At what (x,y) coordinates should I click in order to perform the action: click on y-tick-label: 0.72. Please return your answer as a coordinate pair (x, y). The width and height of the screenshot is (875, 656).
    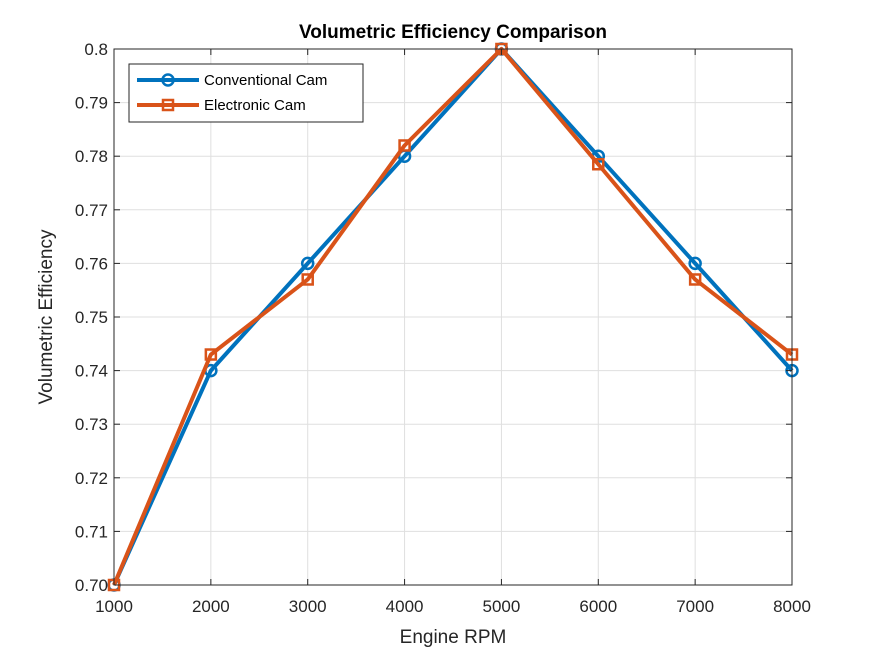
    Looking at the image, I should click on (91, 478).